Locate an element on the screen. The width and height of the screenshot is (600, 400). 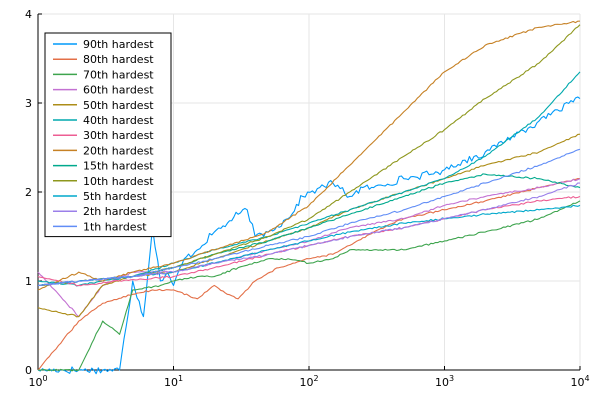
y-tick-label-3: 3 is located at coordinates (28, 103).